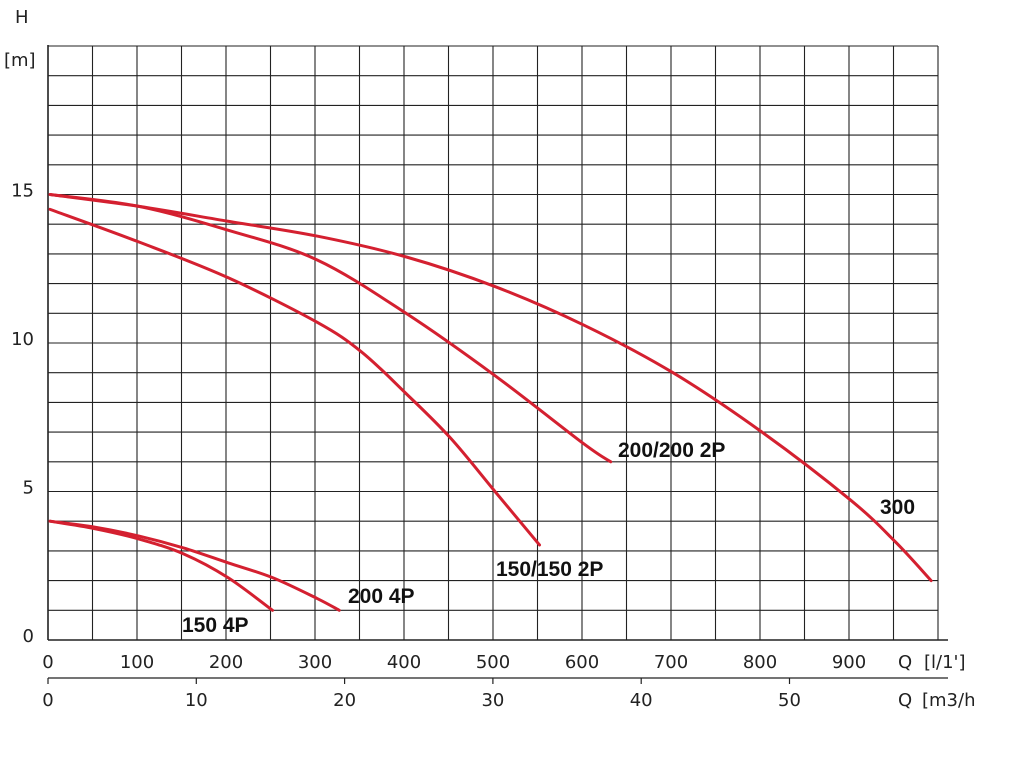 Image resolution: width=1017 pixels, height=780 pixels. I want to click on x2-tick-label: 30, so click(492, 700).